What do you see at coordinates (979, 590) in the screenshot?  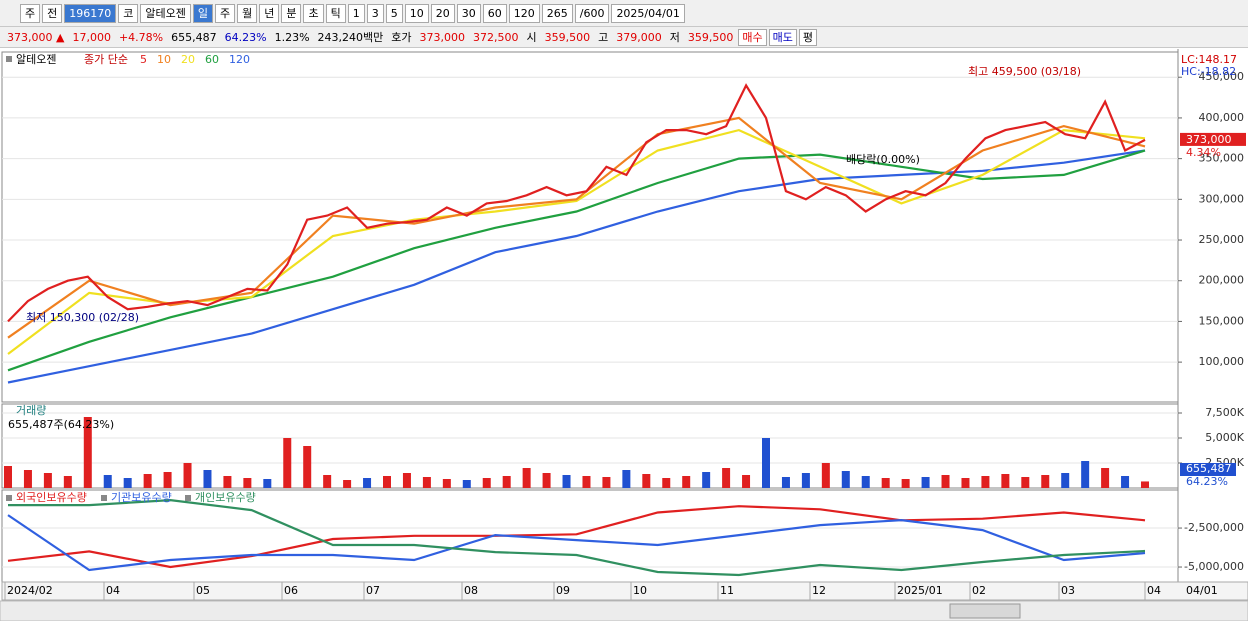 I see `x-tick-label: 02` at bounding box center [979, 590].